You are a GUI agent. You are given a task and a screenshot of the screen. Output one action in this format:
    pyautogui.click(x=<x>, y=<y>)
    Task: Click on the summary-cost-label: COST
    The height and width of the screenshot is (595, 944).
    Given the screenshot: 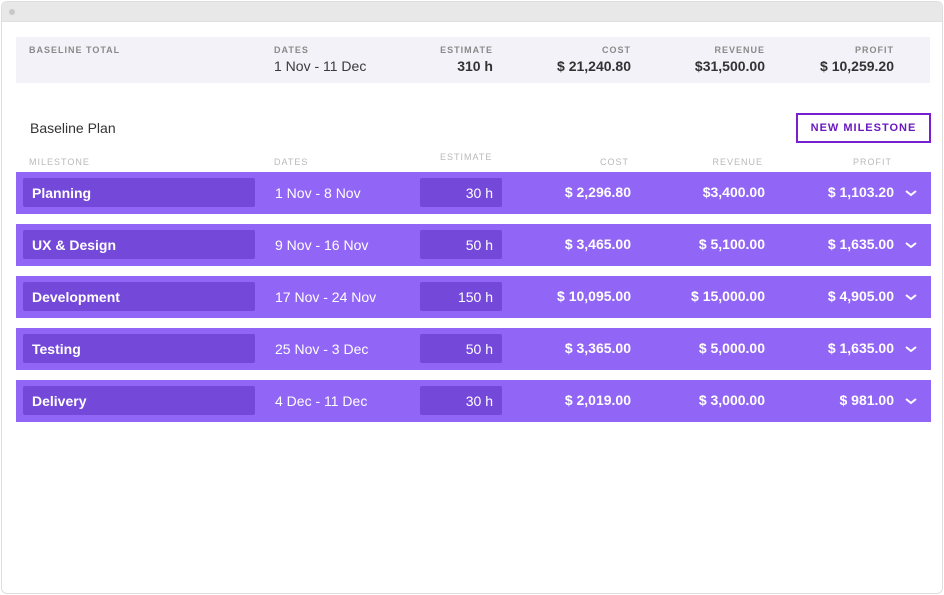 What is the action you would take?
    pyautogui.click(x=616, y=50)
    